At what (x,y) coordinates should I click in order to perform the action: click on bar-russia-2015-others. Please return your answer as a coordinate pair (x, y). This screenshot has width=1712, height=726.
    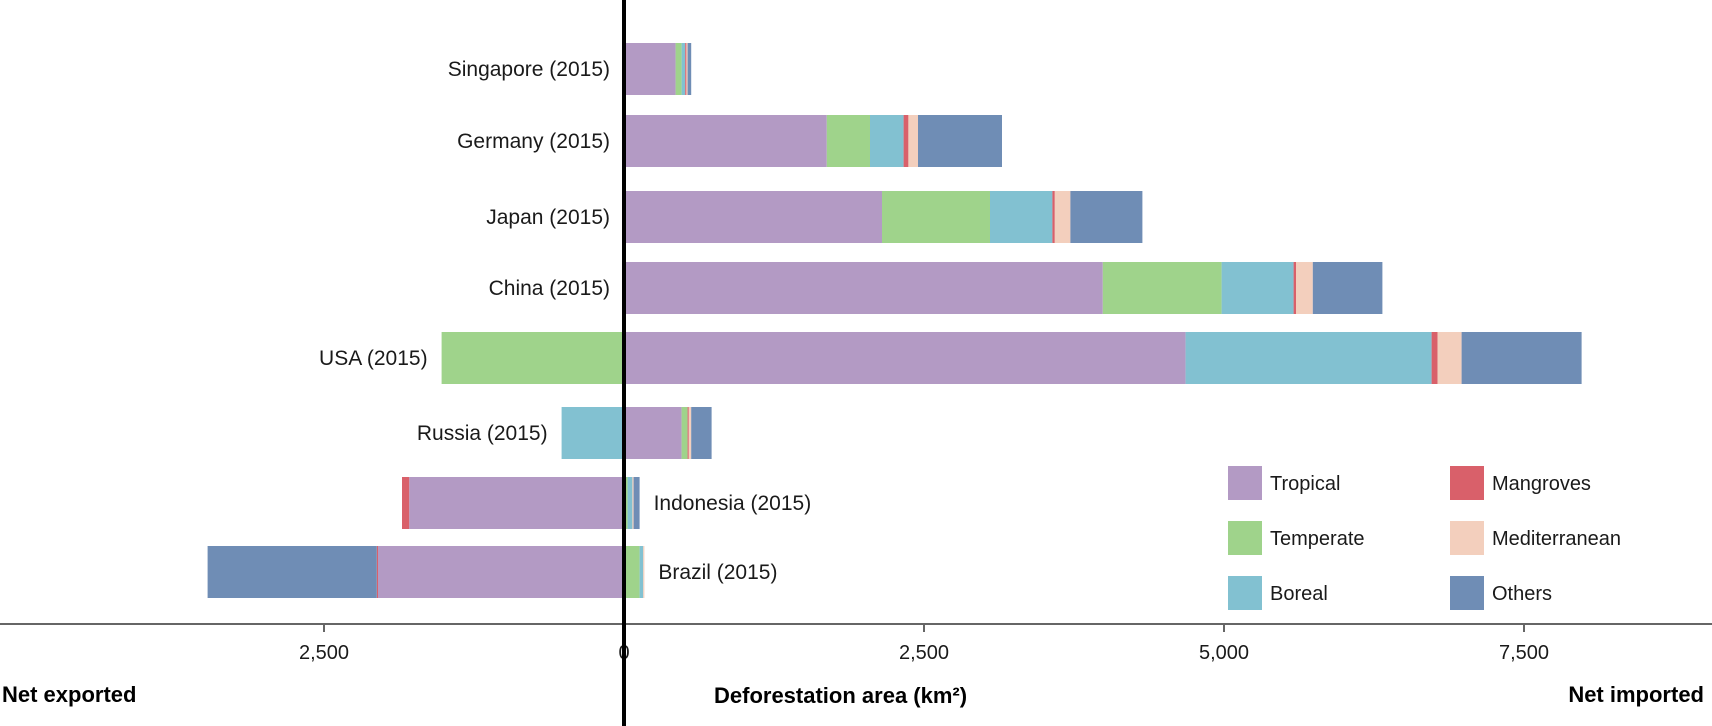
    Looking at the image, I should click on (701, 433).